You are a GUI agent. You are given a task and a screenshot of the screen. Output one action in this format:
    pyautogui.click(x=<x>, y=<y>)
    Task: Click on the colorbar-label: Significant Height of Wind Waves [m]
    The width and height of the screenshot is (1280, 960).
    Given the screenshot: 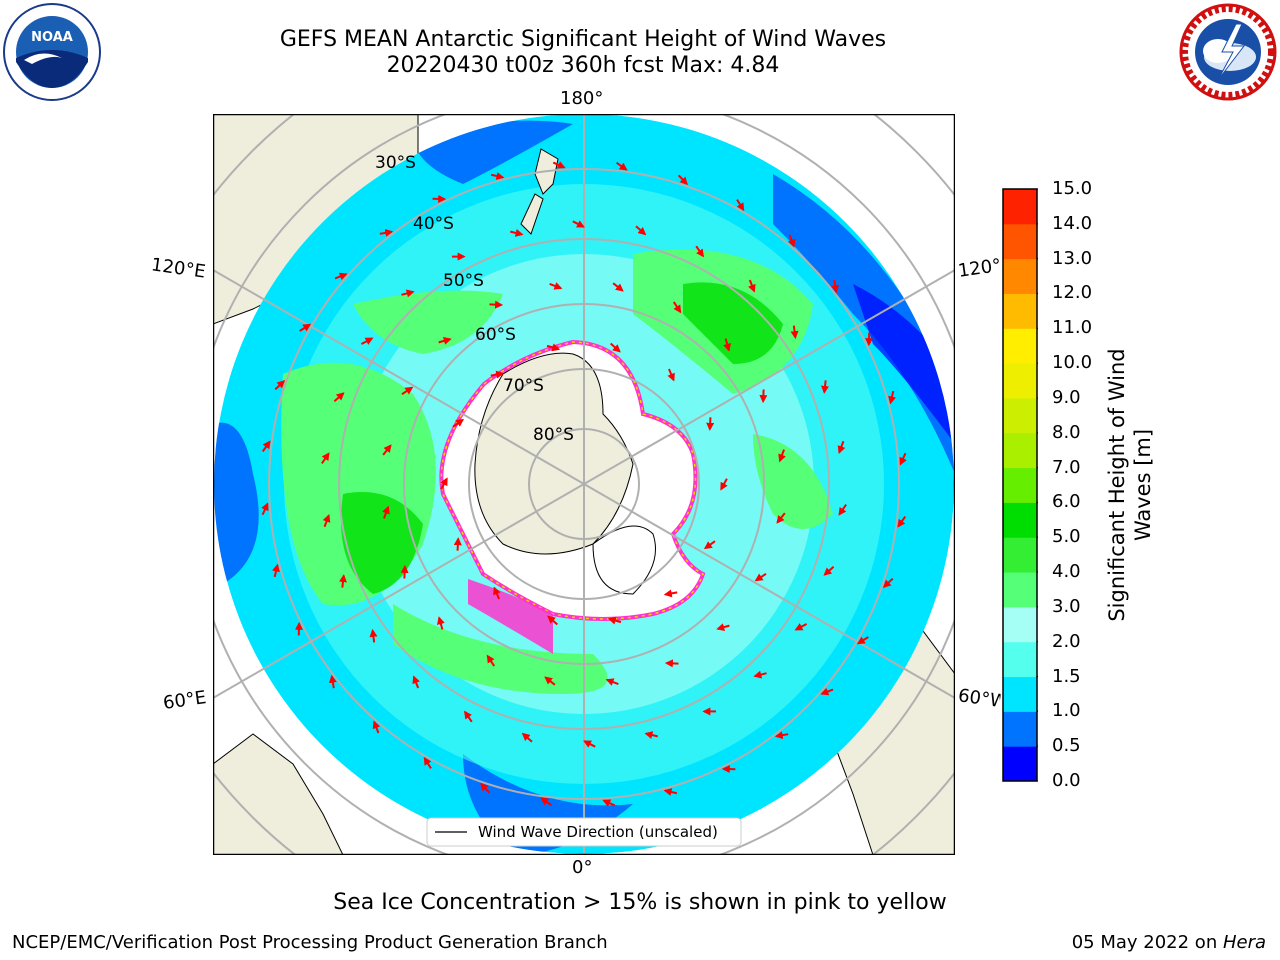 What is the action you would take?
    pyautogui.click(x=1130, y=484)
    